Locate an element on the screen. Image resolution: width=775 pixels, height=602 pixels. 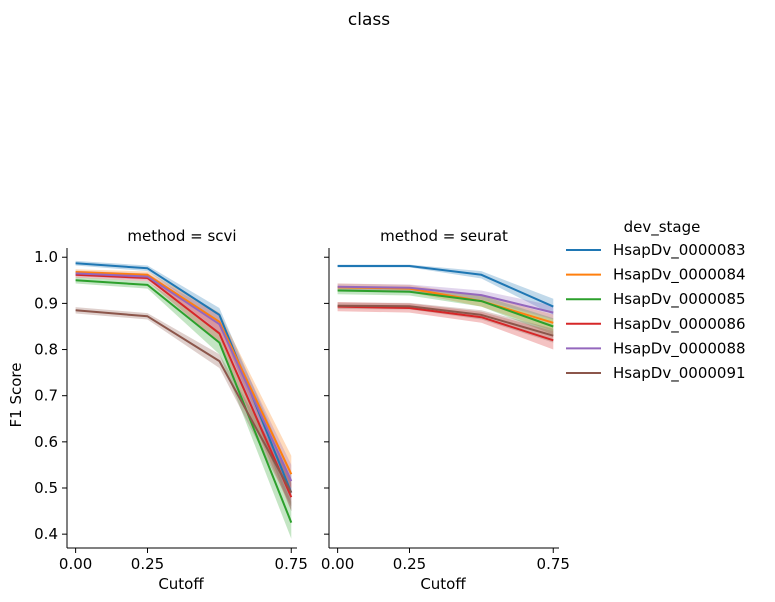
legend-item: HsapDv_0000083 is located at coordinates (656, 250).